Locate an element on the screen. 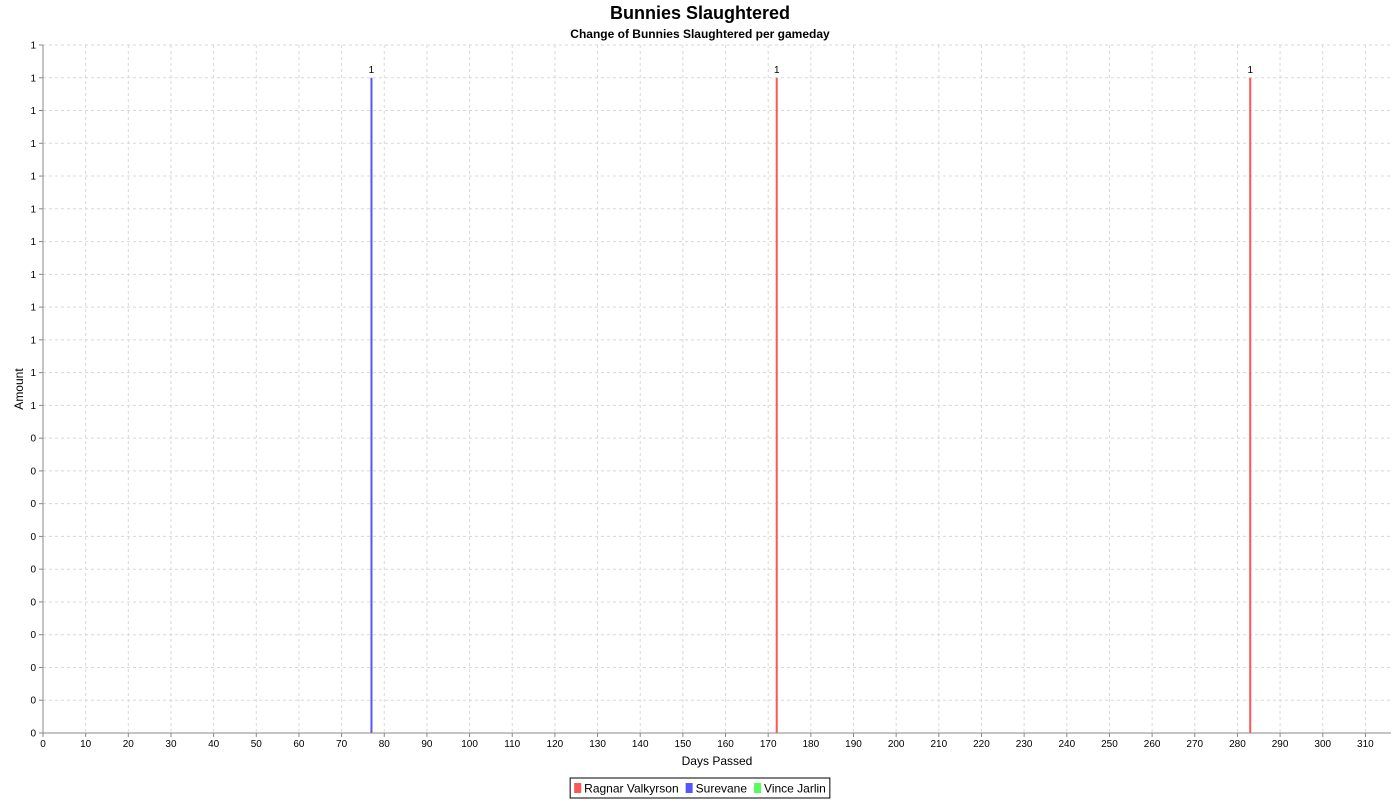 The width and height of the screenshot is (1400, 805). x-tick-label: 270 is located at coordinates (1194, 744).